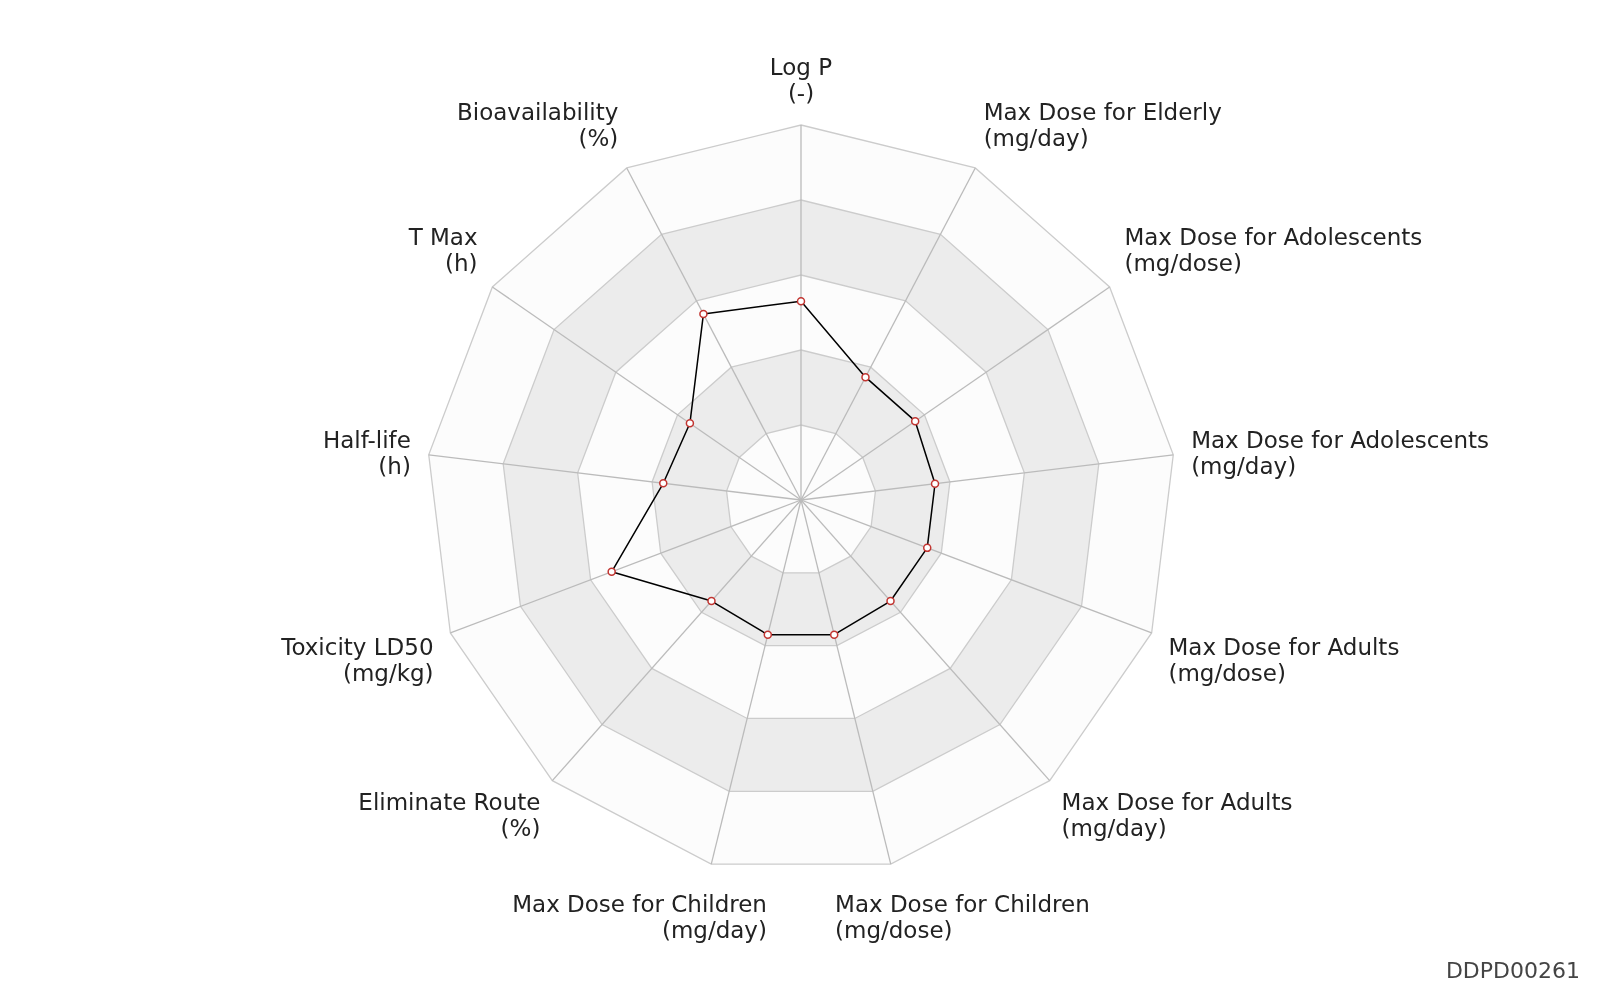  Describe the element at coordinates (538, 125) in the screenshot. I see `spoke-label: Bioavailability (%)` at that location.